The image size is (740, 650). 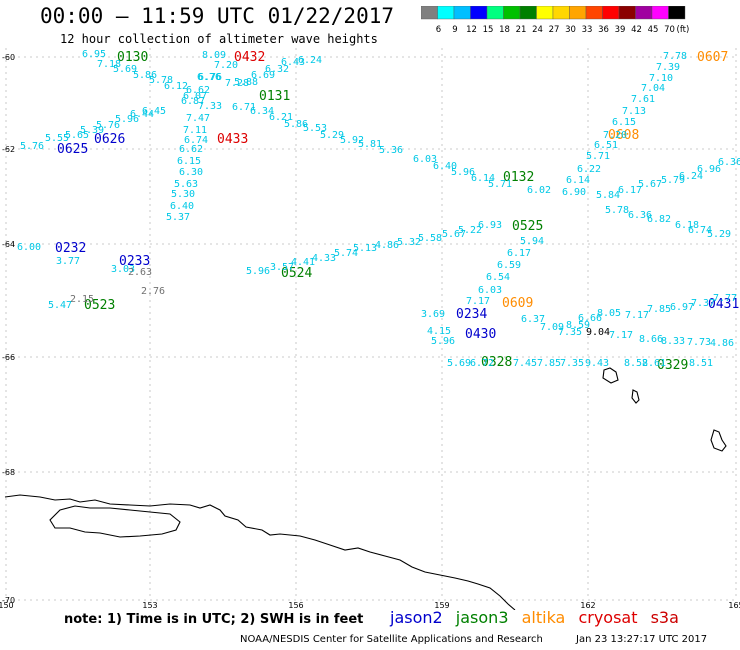 I want to click on colorbar-unit-label: (ft), so click(x=683, y=29).